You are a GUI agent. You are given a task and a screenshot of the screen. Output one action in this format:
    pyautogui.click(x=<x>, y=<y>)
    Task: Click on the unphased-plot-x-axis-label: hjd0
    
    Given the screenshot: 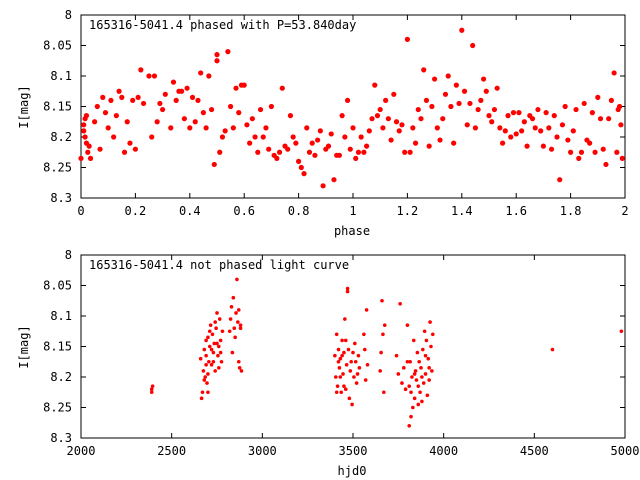 What is the action you would take?
    pyautogui.click(x=352, y=471)
    